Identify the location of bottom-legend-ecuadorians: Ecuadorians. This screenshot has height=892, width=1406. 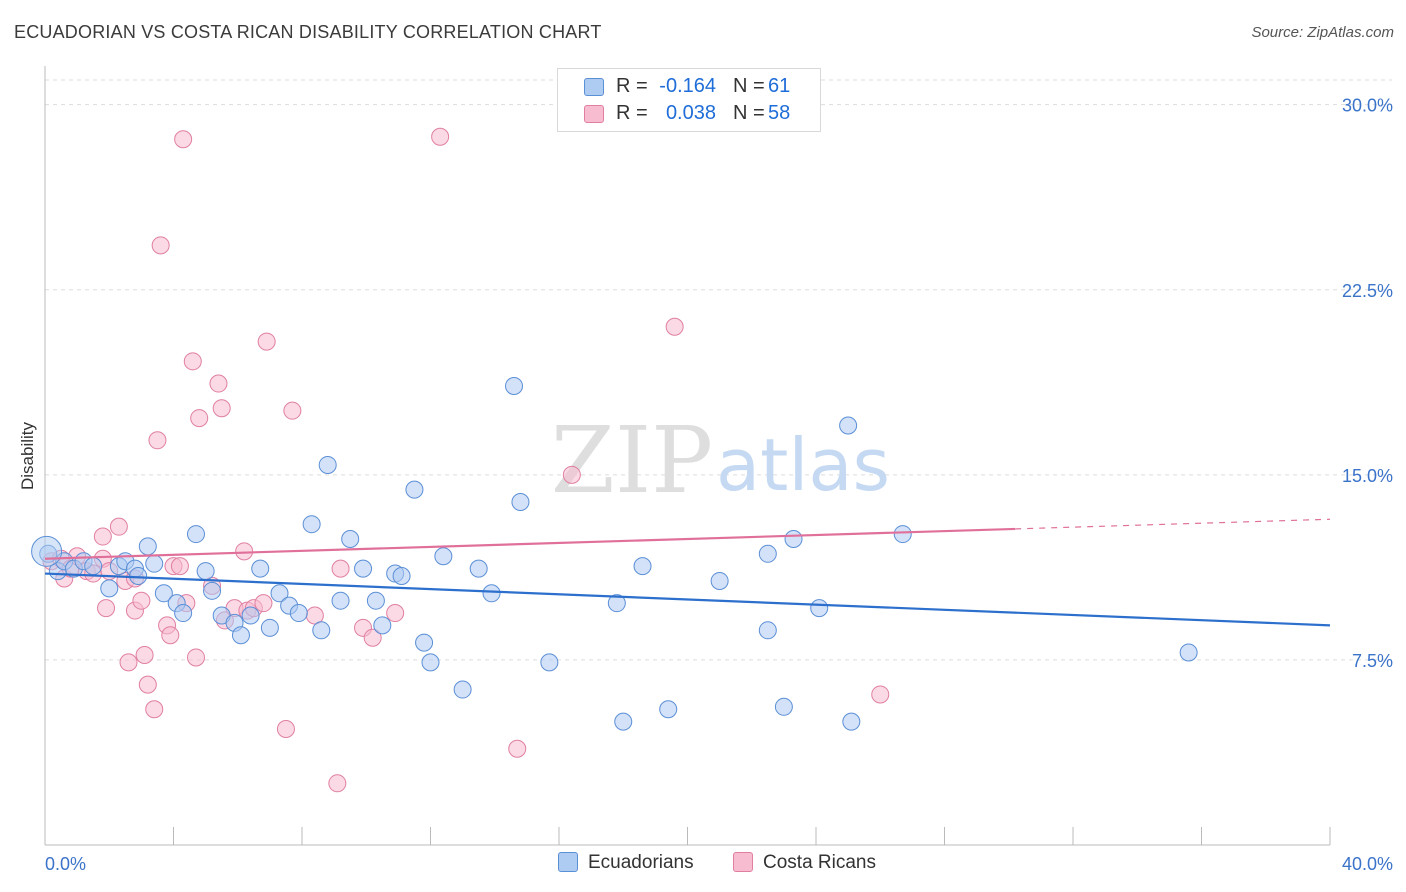
(626, 863).